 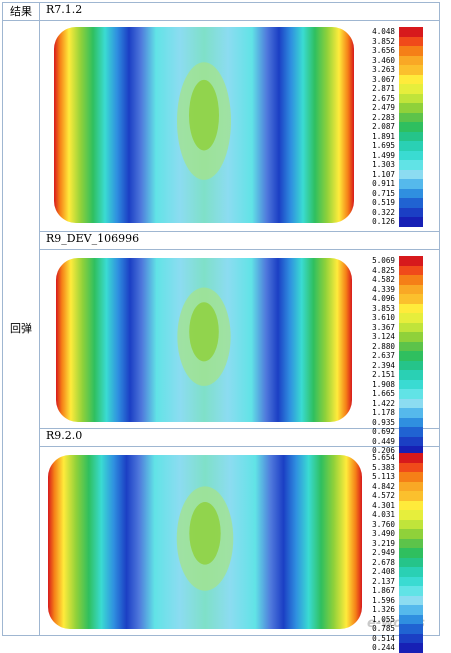 What do you see at coordinates (383, 600) in the screenshot?
I see `legend-value: 1.596` at bounding box center [383, 600].